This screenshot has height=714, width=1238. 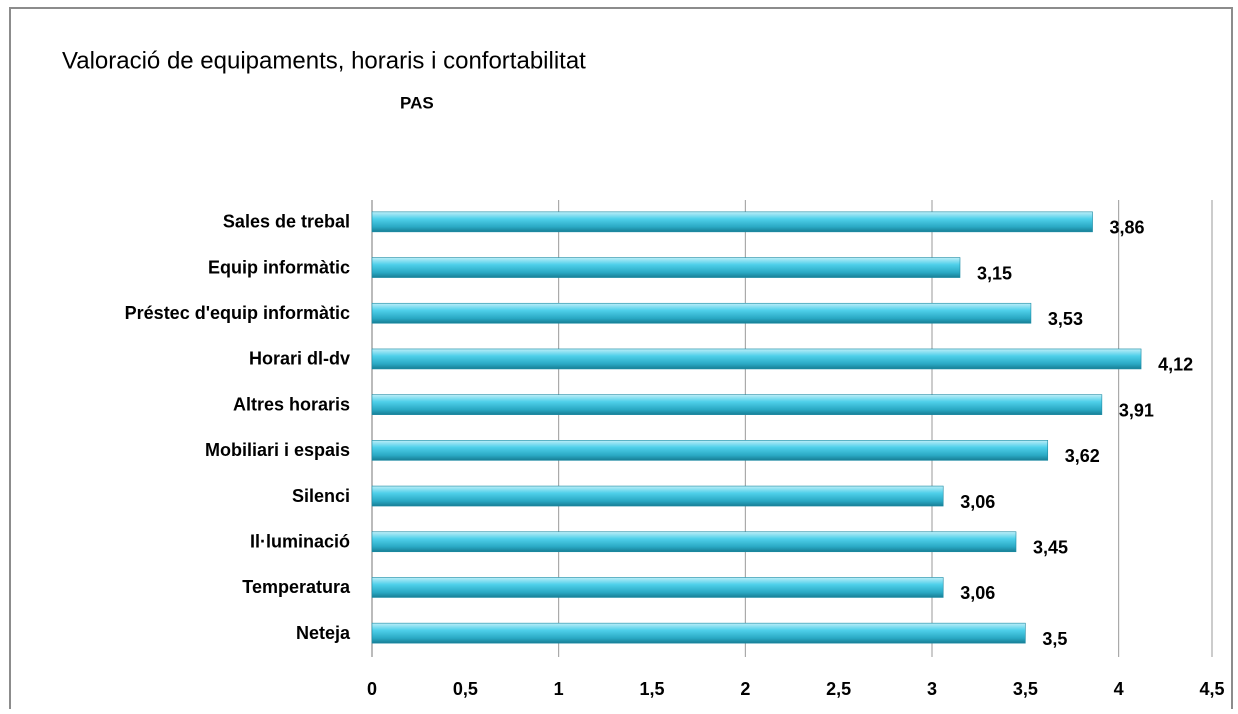 What do you see at coordinates (323, 633) in the screenshot?
I see `y-tick-label: Neteja` at bounding box center [323, 633].